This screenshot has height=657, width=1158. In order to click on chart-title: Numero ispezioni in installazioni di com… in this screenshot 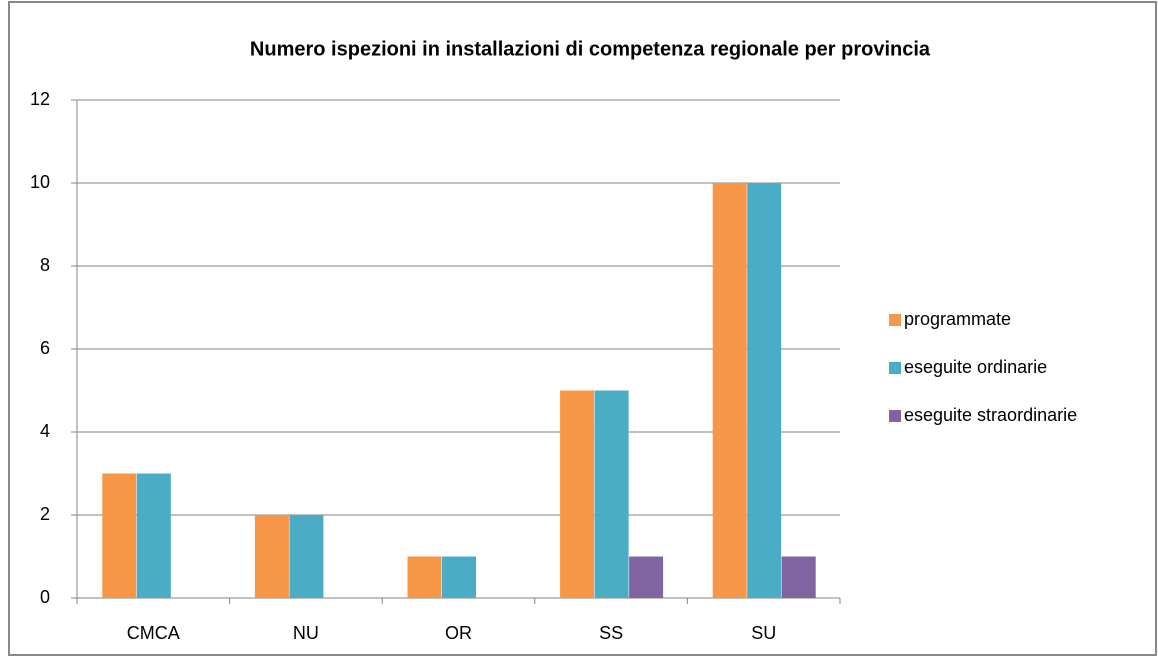, I will do `click(590, 49)`.